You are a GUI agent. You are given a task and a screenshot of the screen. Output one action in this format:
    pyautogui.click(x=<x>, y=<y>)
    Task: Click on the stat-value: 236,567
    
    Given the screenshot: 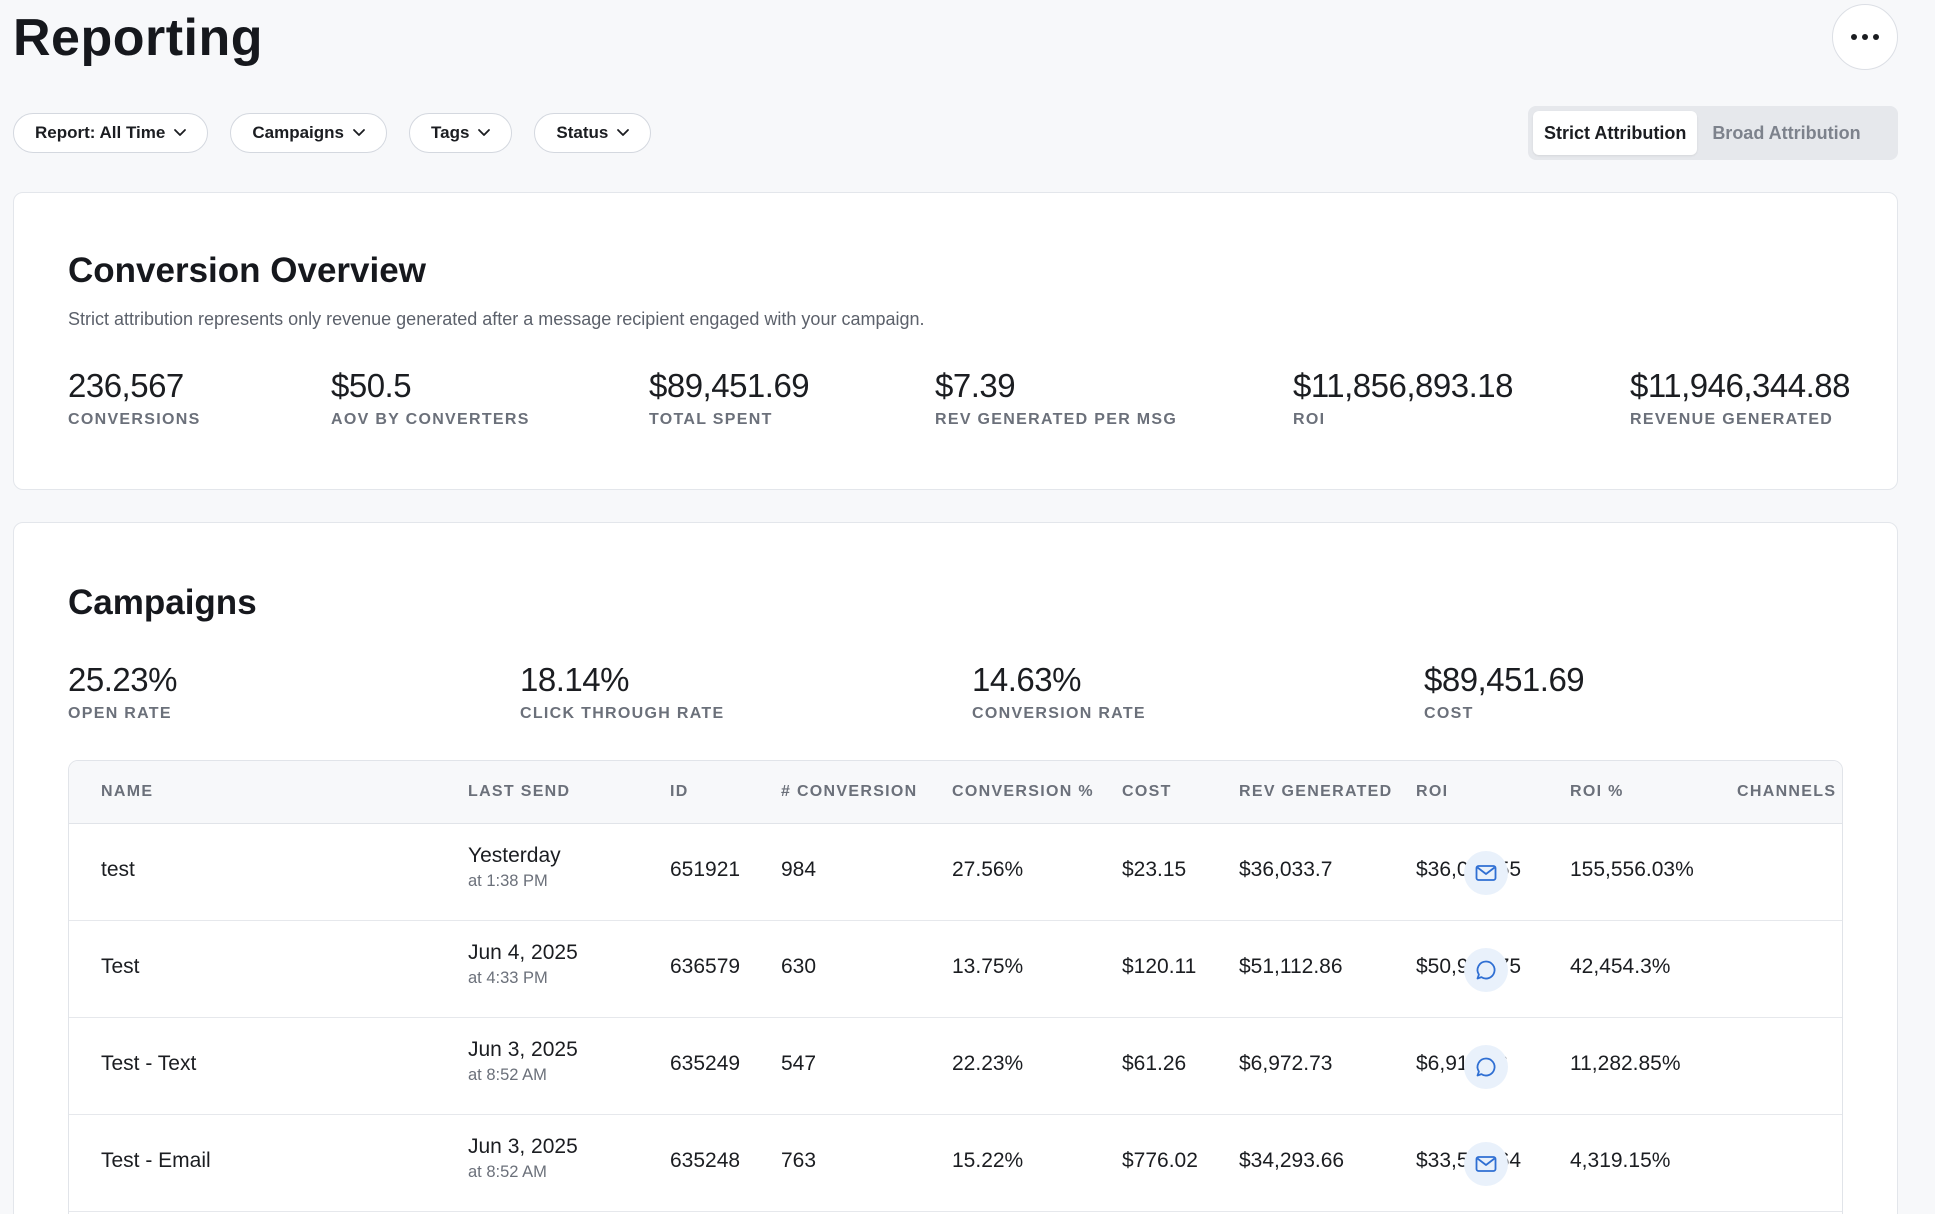 What is the action you would take?
    pyautogui.click(x=126, y=385)
    